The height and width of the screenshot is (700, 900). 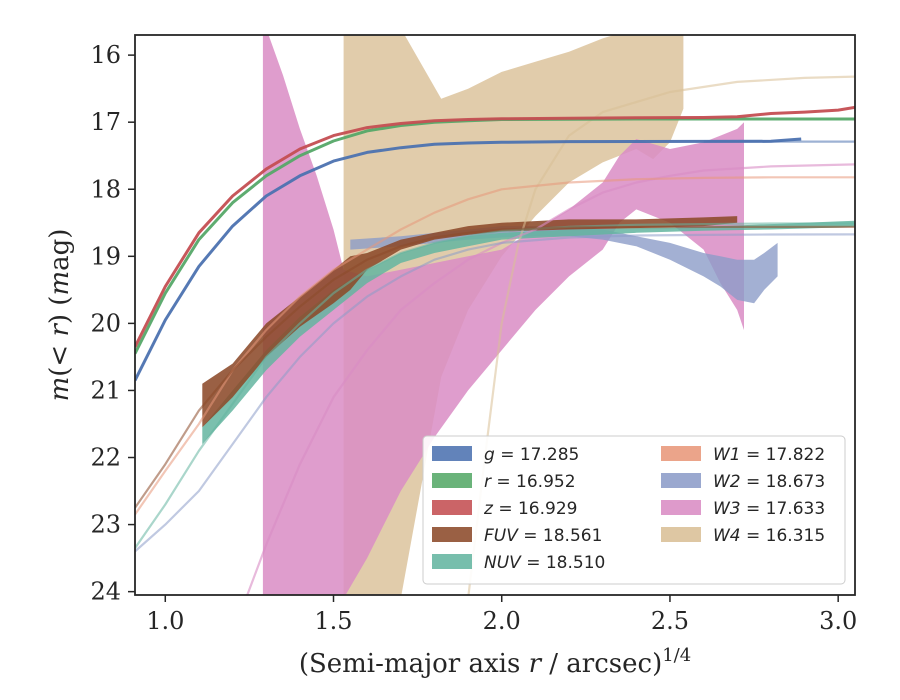 What do you see at coordinates (544, 563) in the screenshot?
I see `legend-label-nuv: NUV = 18.510` at bounding box center [544, 563].